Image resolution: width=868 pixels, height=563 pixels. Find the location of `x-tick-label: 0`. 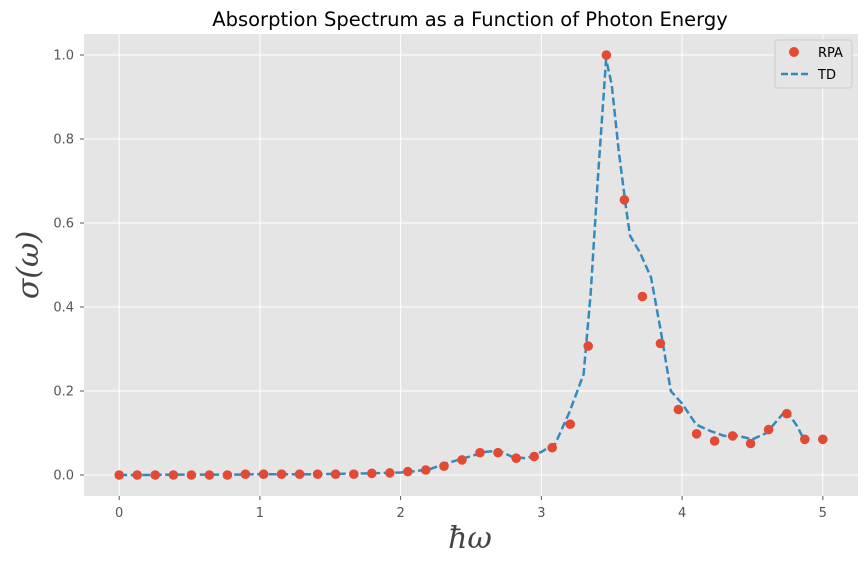

x-tick-label: 0 is located at coordinates (119, 513).